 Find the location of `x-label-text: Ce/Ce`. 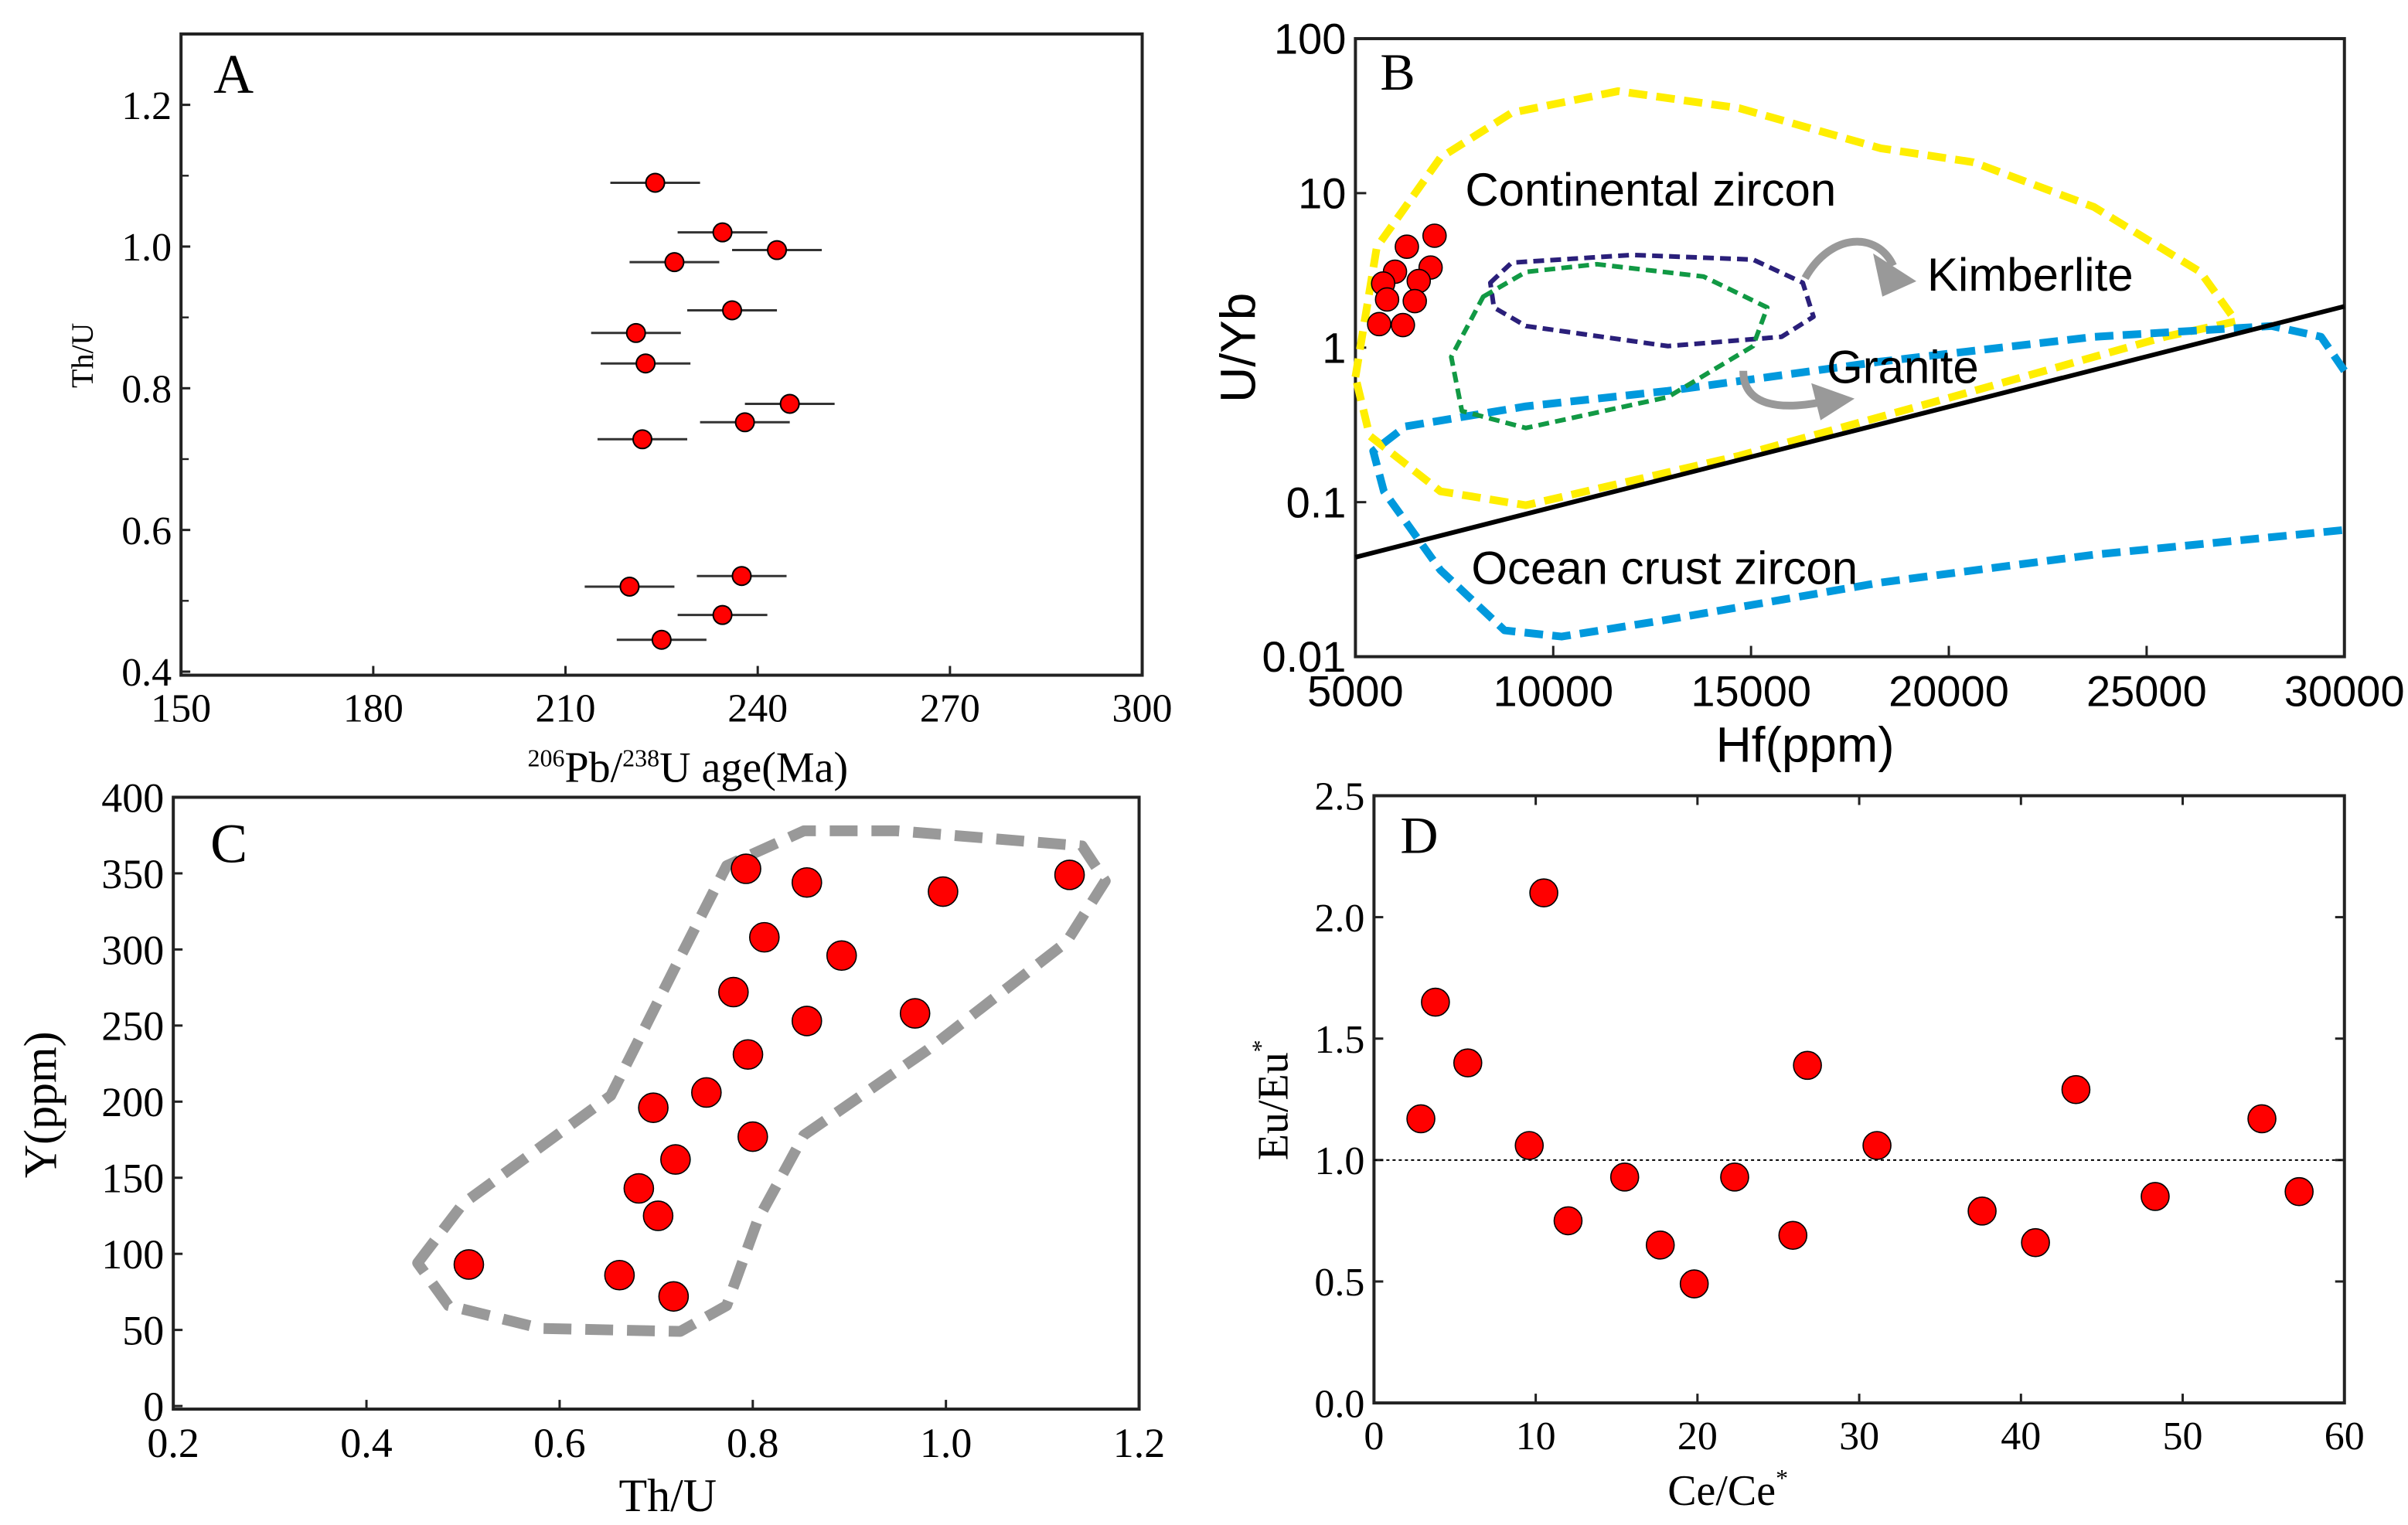

x-label-text: Ce/Ce is located at coordinates (1722, 1491).